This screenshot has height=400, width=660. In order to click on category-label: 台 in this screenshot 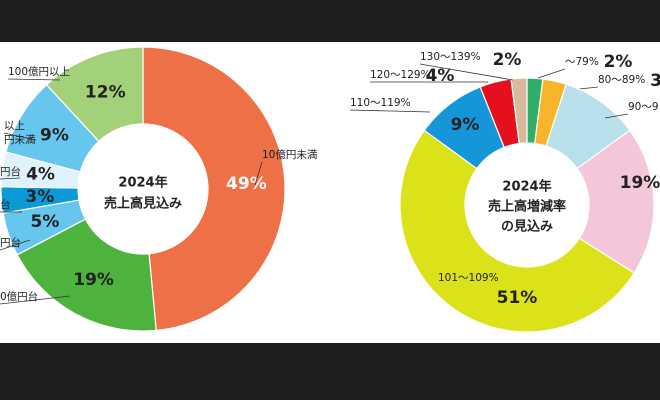, I will do `click(5, 204)`.